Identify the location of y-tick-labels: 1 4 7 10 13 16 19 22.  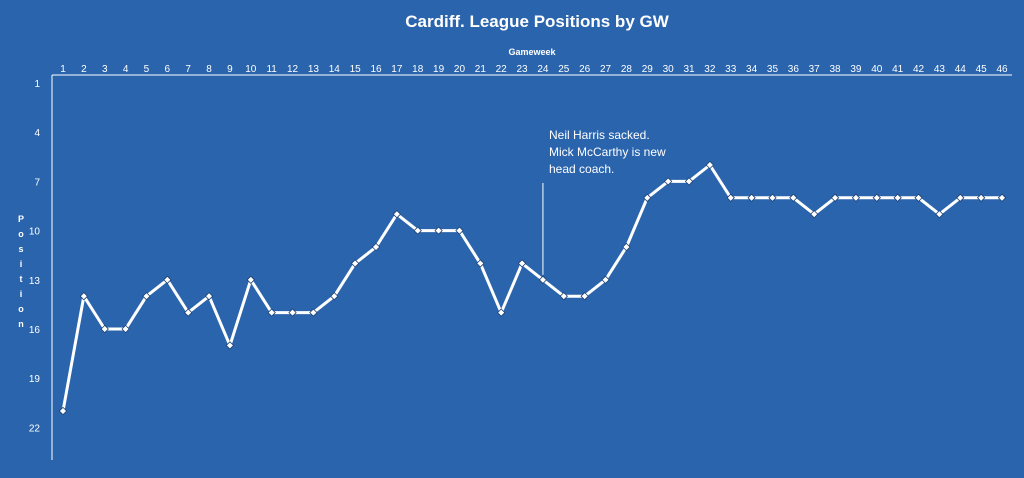
(35, 256).